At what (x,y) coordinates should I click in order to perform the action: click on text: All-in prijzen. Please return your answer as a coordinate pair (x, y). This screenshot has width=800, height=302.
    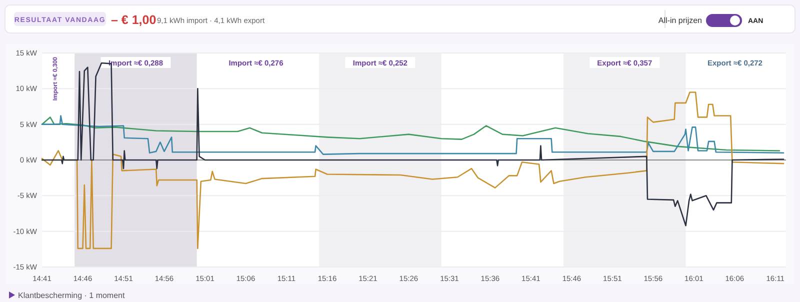
    Looking at the image, I should click on (680, 20).